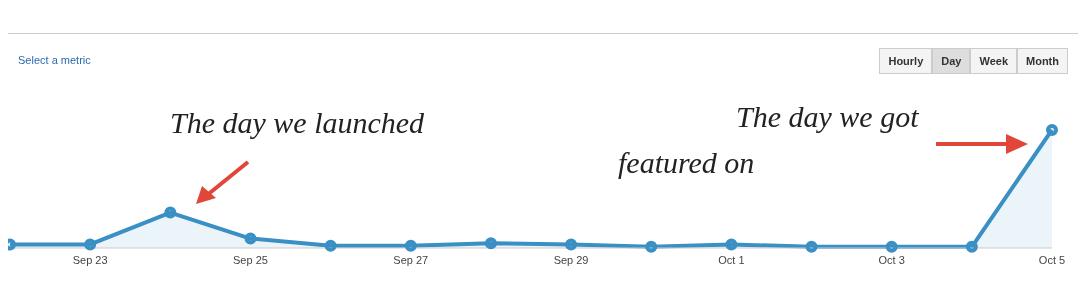  What do you see at coordinates (90, 259) in the screenshot?
I see `x-tick-label: Sep 23` at bounding box center [90, 259].